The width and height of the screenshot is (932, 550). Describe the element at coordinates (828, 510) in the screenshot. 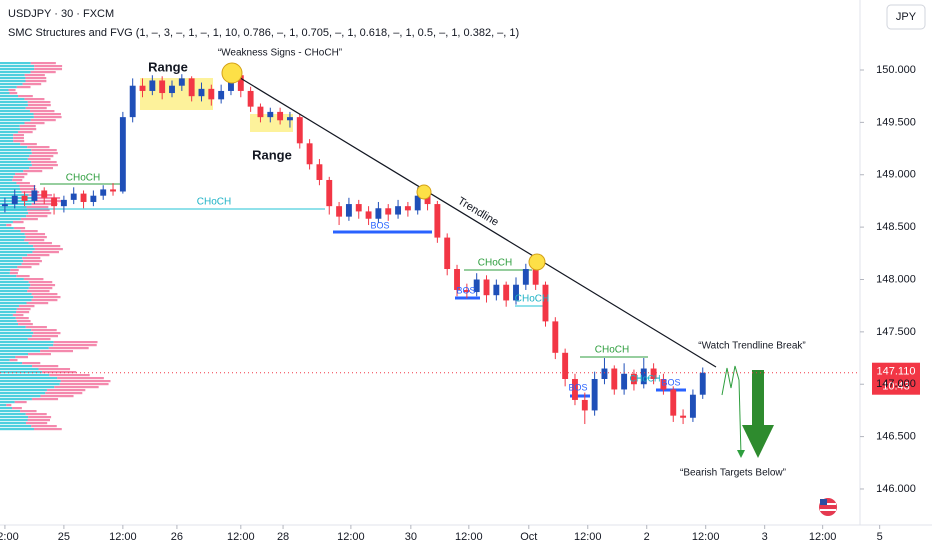

I see `flag-stripe` at that location.